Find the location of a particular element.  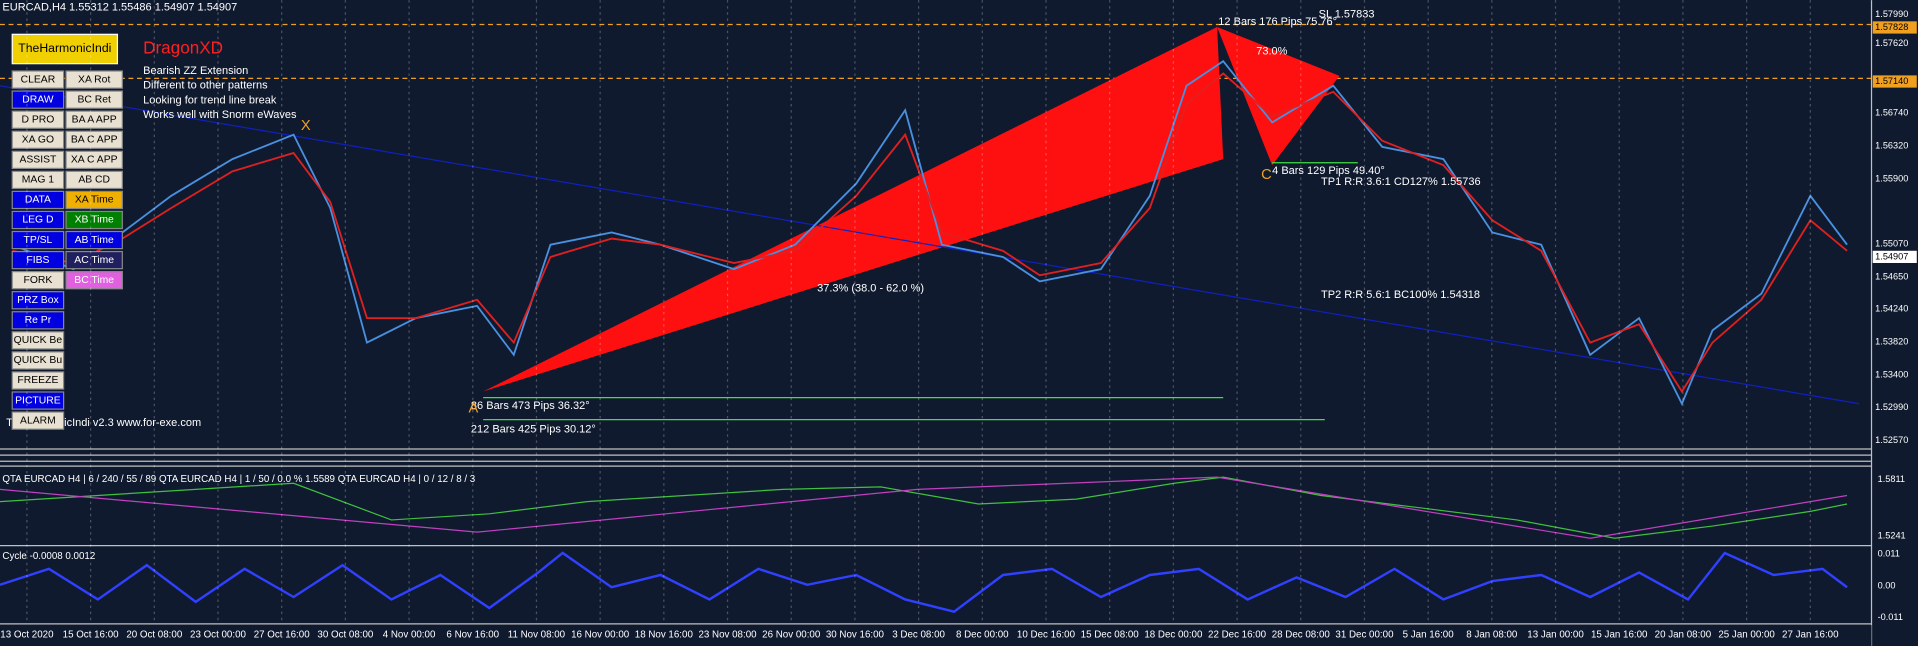

button: QUICK Bu is located at coordinates (38, 360).